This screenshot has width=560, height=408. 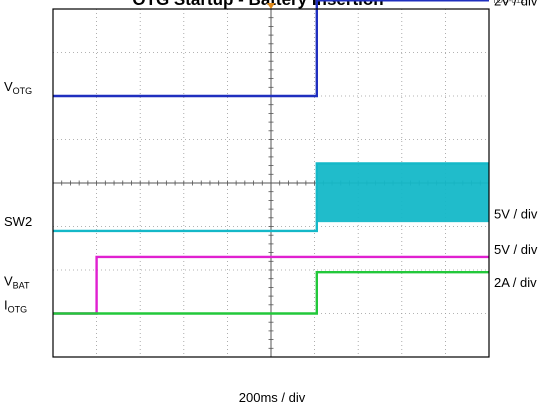 I want to click on scale-label-iotg: 2A / div, so click(x=515, y=282).